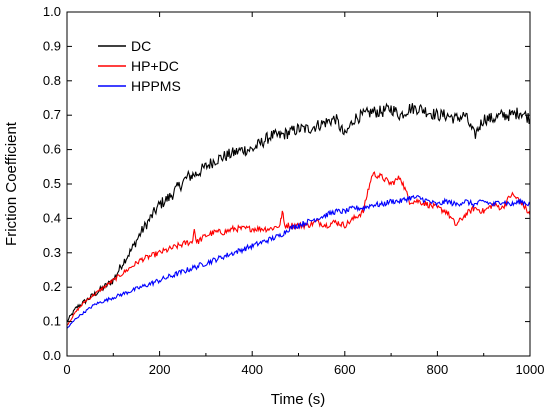 The height and width of the screenshot is (414, 550). What do you see at coordinates (52, 321) in the screenshot?
I see `y-tick-label: 0.1` at bounding box center [52, 321].